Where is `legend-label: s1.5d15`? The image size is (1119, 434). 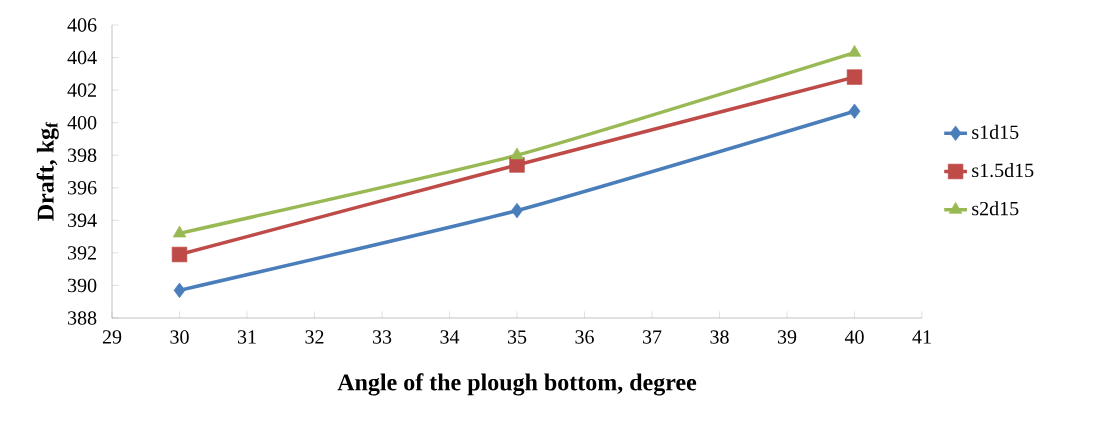 legend-label: s1.5d15 is located at coordinates (1003, 170).